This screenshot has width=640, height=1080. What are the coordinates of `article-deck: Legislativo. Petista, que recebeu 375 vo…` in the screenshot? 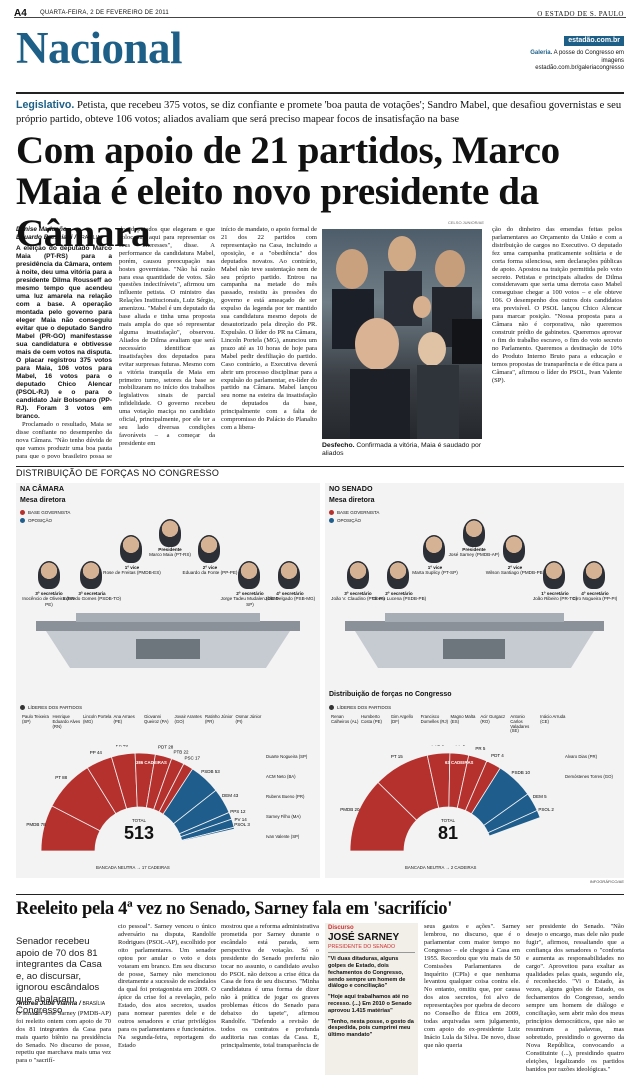 It's located at (320, 113).